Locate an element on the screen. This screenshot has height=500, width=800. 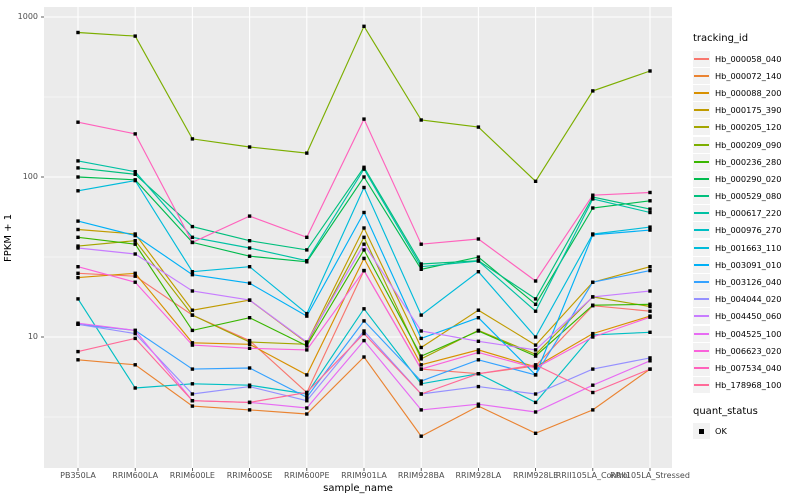
x-axis-title: sample_name is located at coordinates (358, 488).